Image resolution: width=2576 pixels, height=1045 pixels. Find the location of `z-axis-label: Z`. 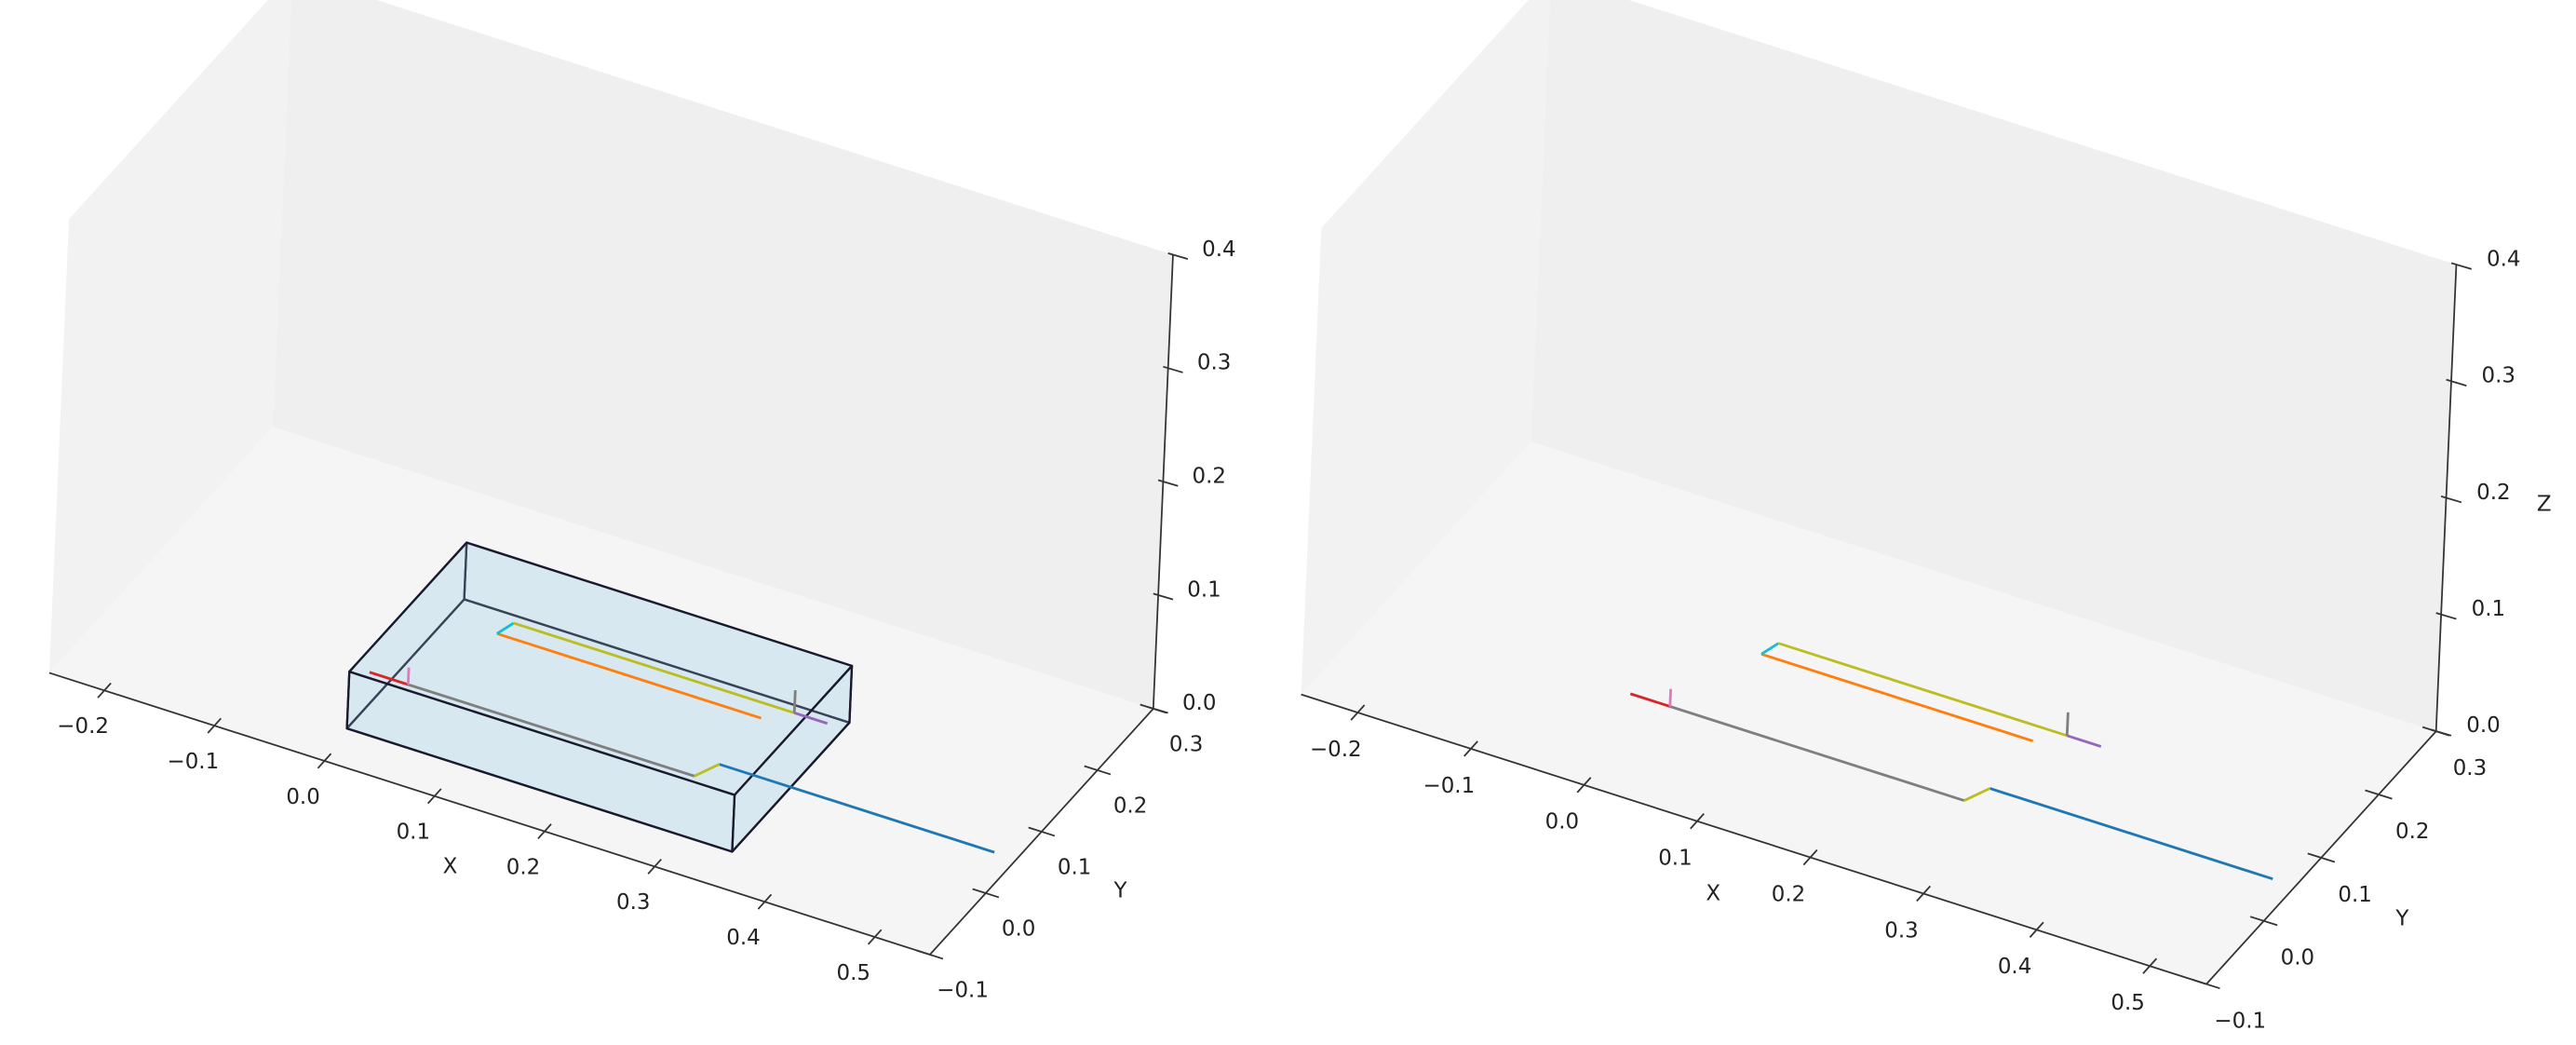

z-axis-label: Z is located at coordinates (2544, 505).